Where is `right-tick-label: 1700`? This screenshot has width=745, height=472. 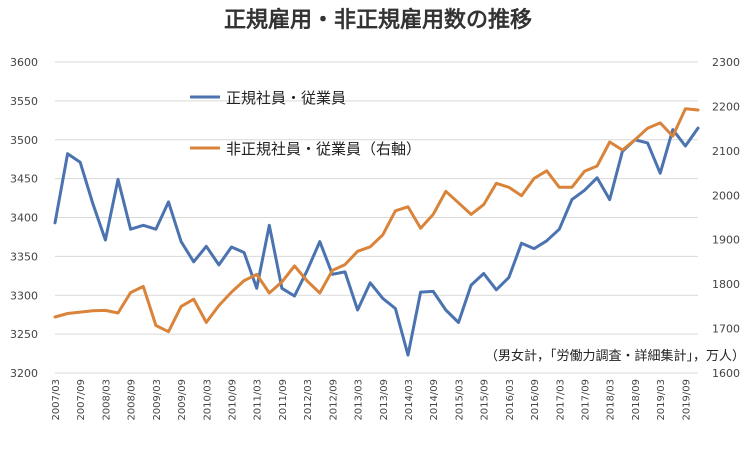
right-tick-label: 1700 is located at coordinates (726, 329).